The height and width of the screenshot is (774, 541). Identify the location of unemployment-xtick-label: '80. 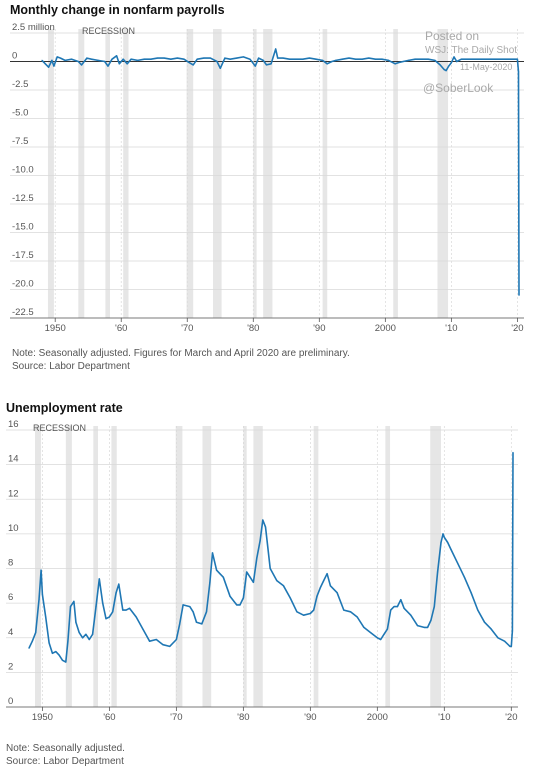
(243, 717).